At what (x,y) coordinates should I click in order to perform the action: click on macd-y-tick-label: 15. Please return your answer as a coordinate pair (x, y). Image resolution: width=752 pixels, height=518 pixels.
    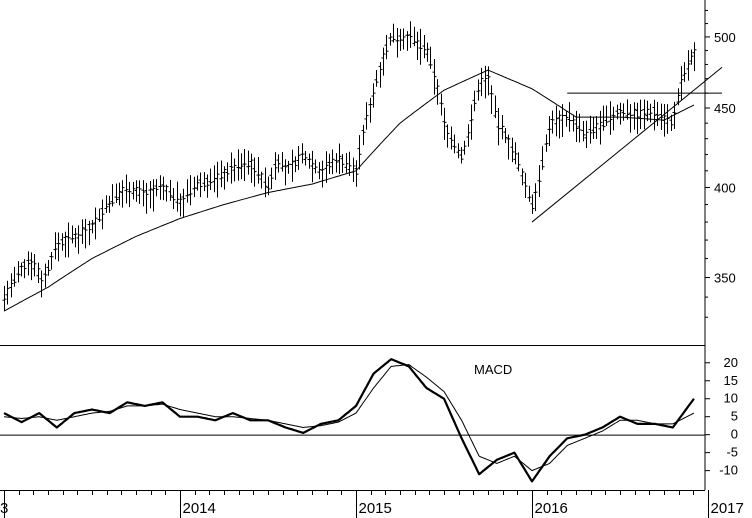
    Looking at the image, I should click on (731, 380).